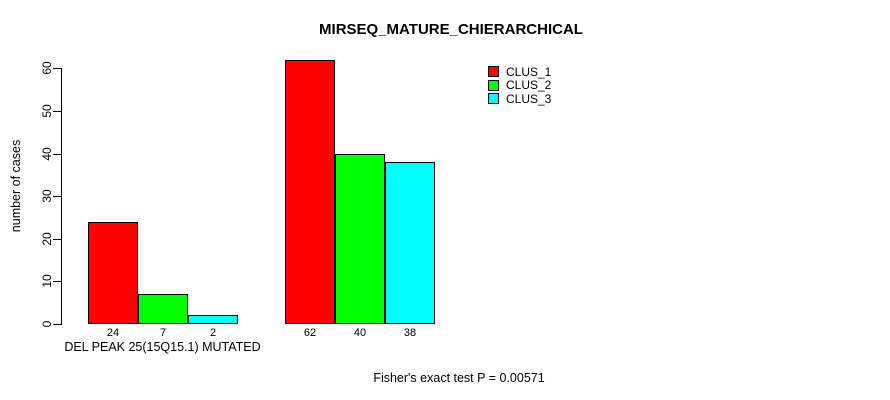  I want to click on y-axis-label: number of cases, so click(16, 186).